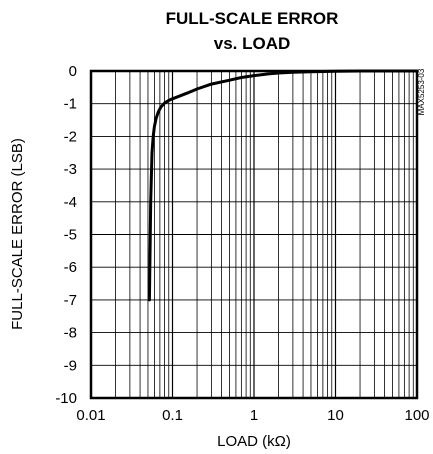 The width and height of the screenshot is (433, 454). I want to click on y-tick-label: -5, so click(70, 235).